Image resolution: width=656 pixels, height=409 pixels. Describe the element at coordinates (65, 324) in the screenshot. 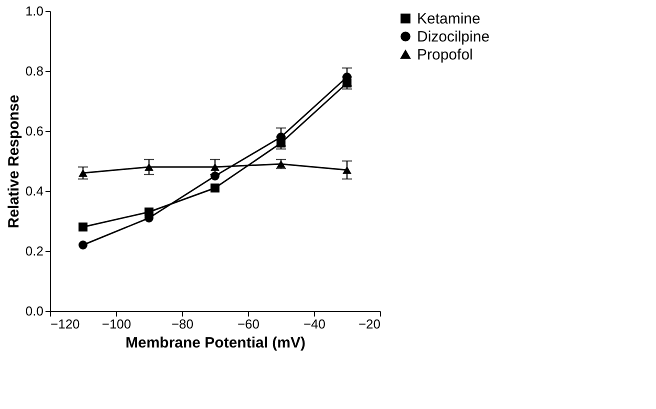

I see `x-tick-label: −120` at that location.